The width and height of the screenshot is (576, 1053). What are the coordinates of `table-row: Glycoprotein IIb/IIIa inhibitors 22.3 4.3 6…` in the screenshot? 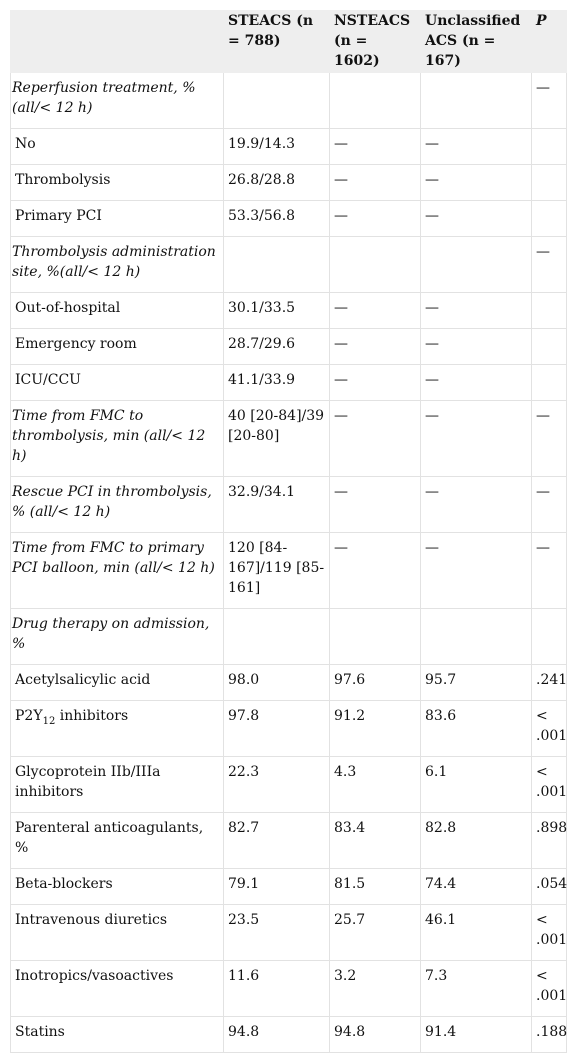 It's located at (288, 784).